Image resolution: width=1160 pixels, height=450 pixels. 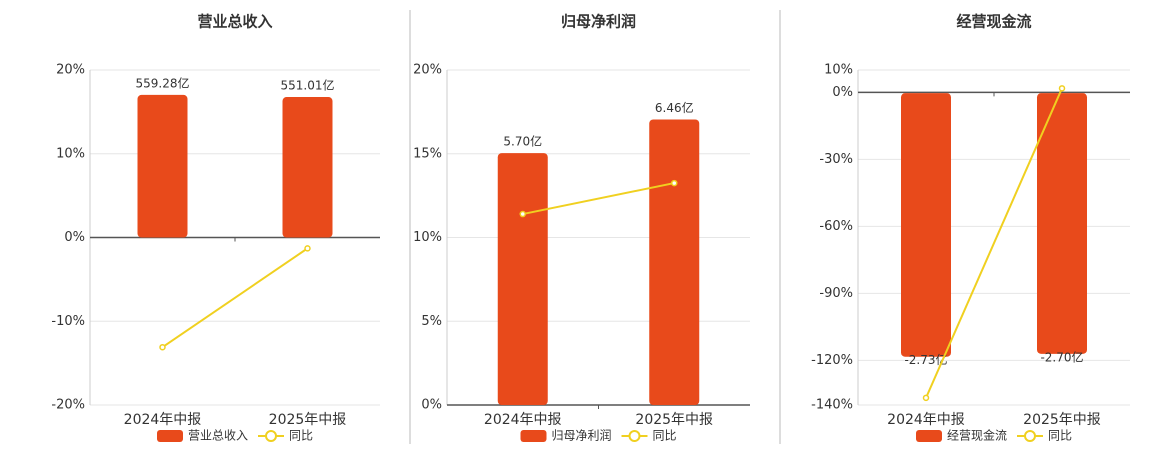 I want to click on data-label: -2.73亿, so click(x=925, y=359).